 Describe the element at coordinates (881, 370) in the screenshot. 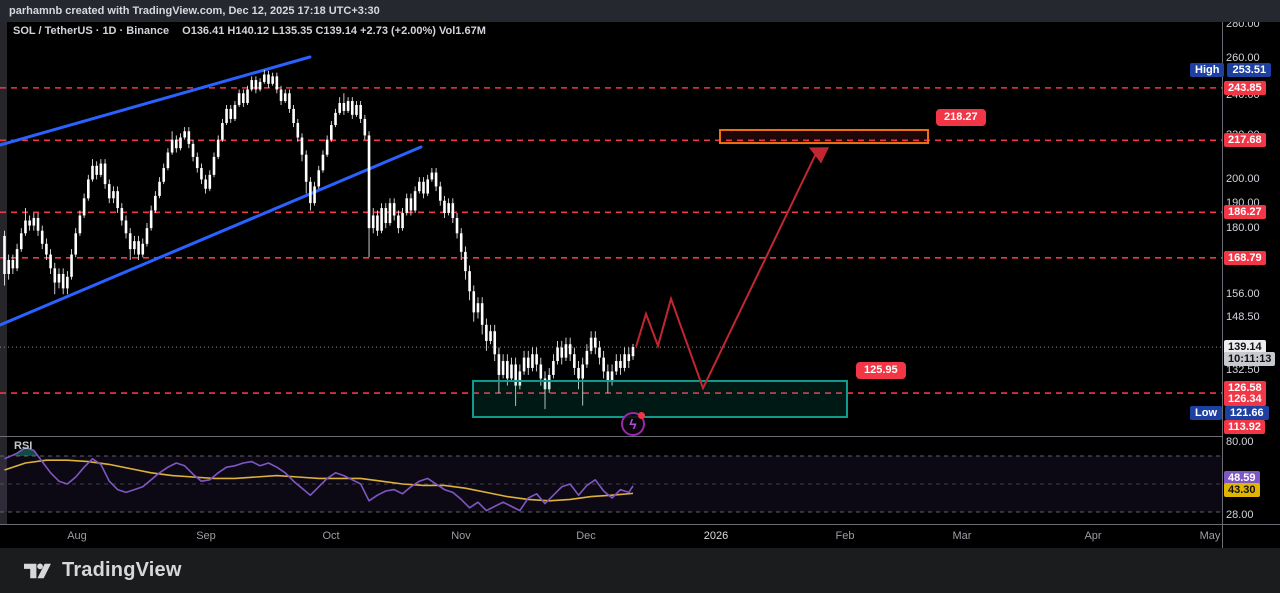

I see `price-callout-label: 125.95` at that location.